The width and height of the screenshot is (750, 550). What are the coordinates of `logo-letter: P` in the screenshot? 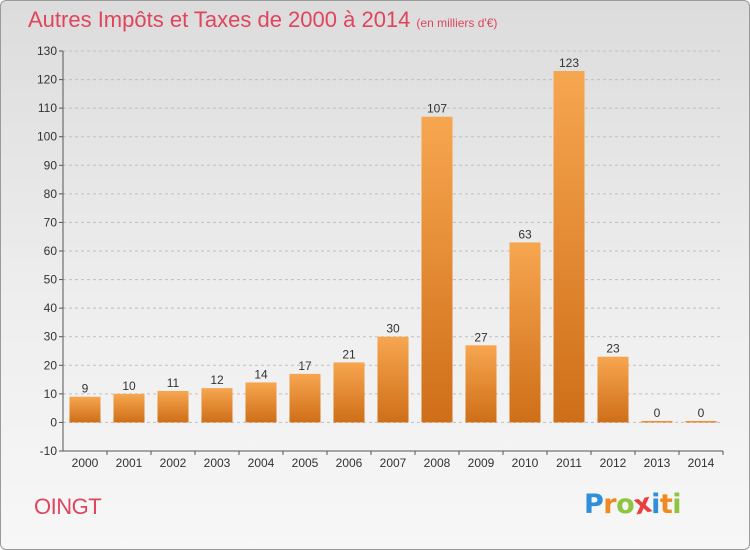 It's located at (594, 504).